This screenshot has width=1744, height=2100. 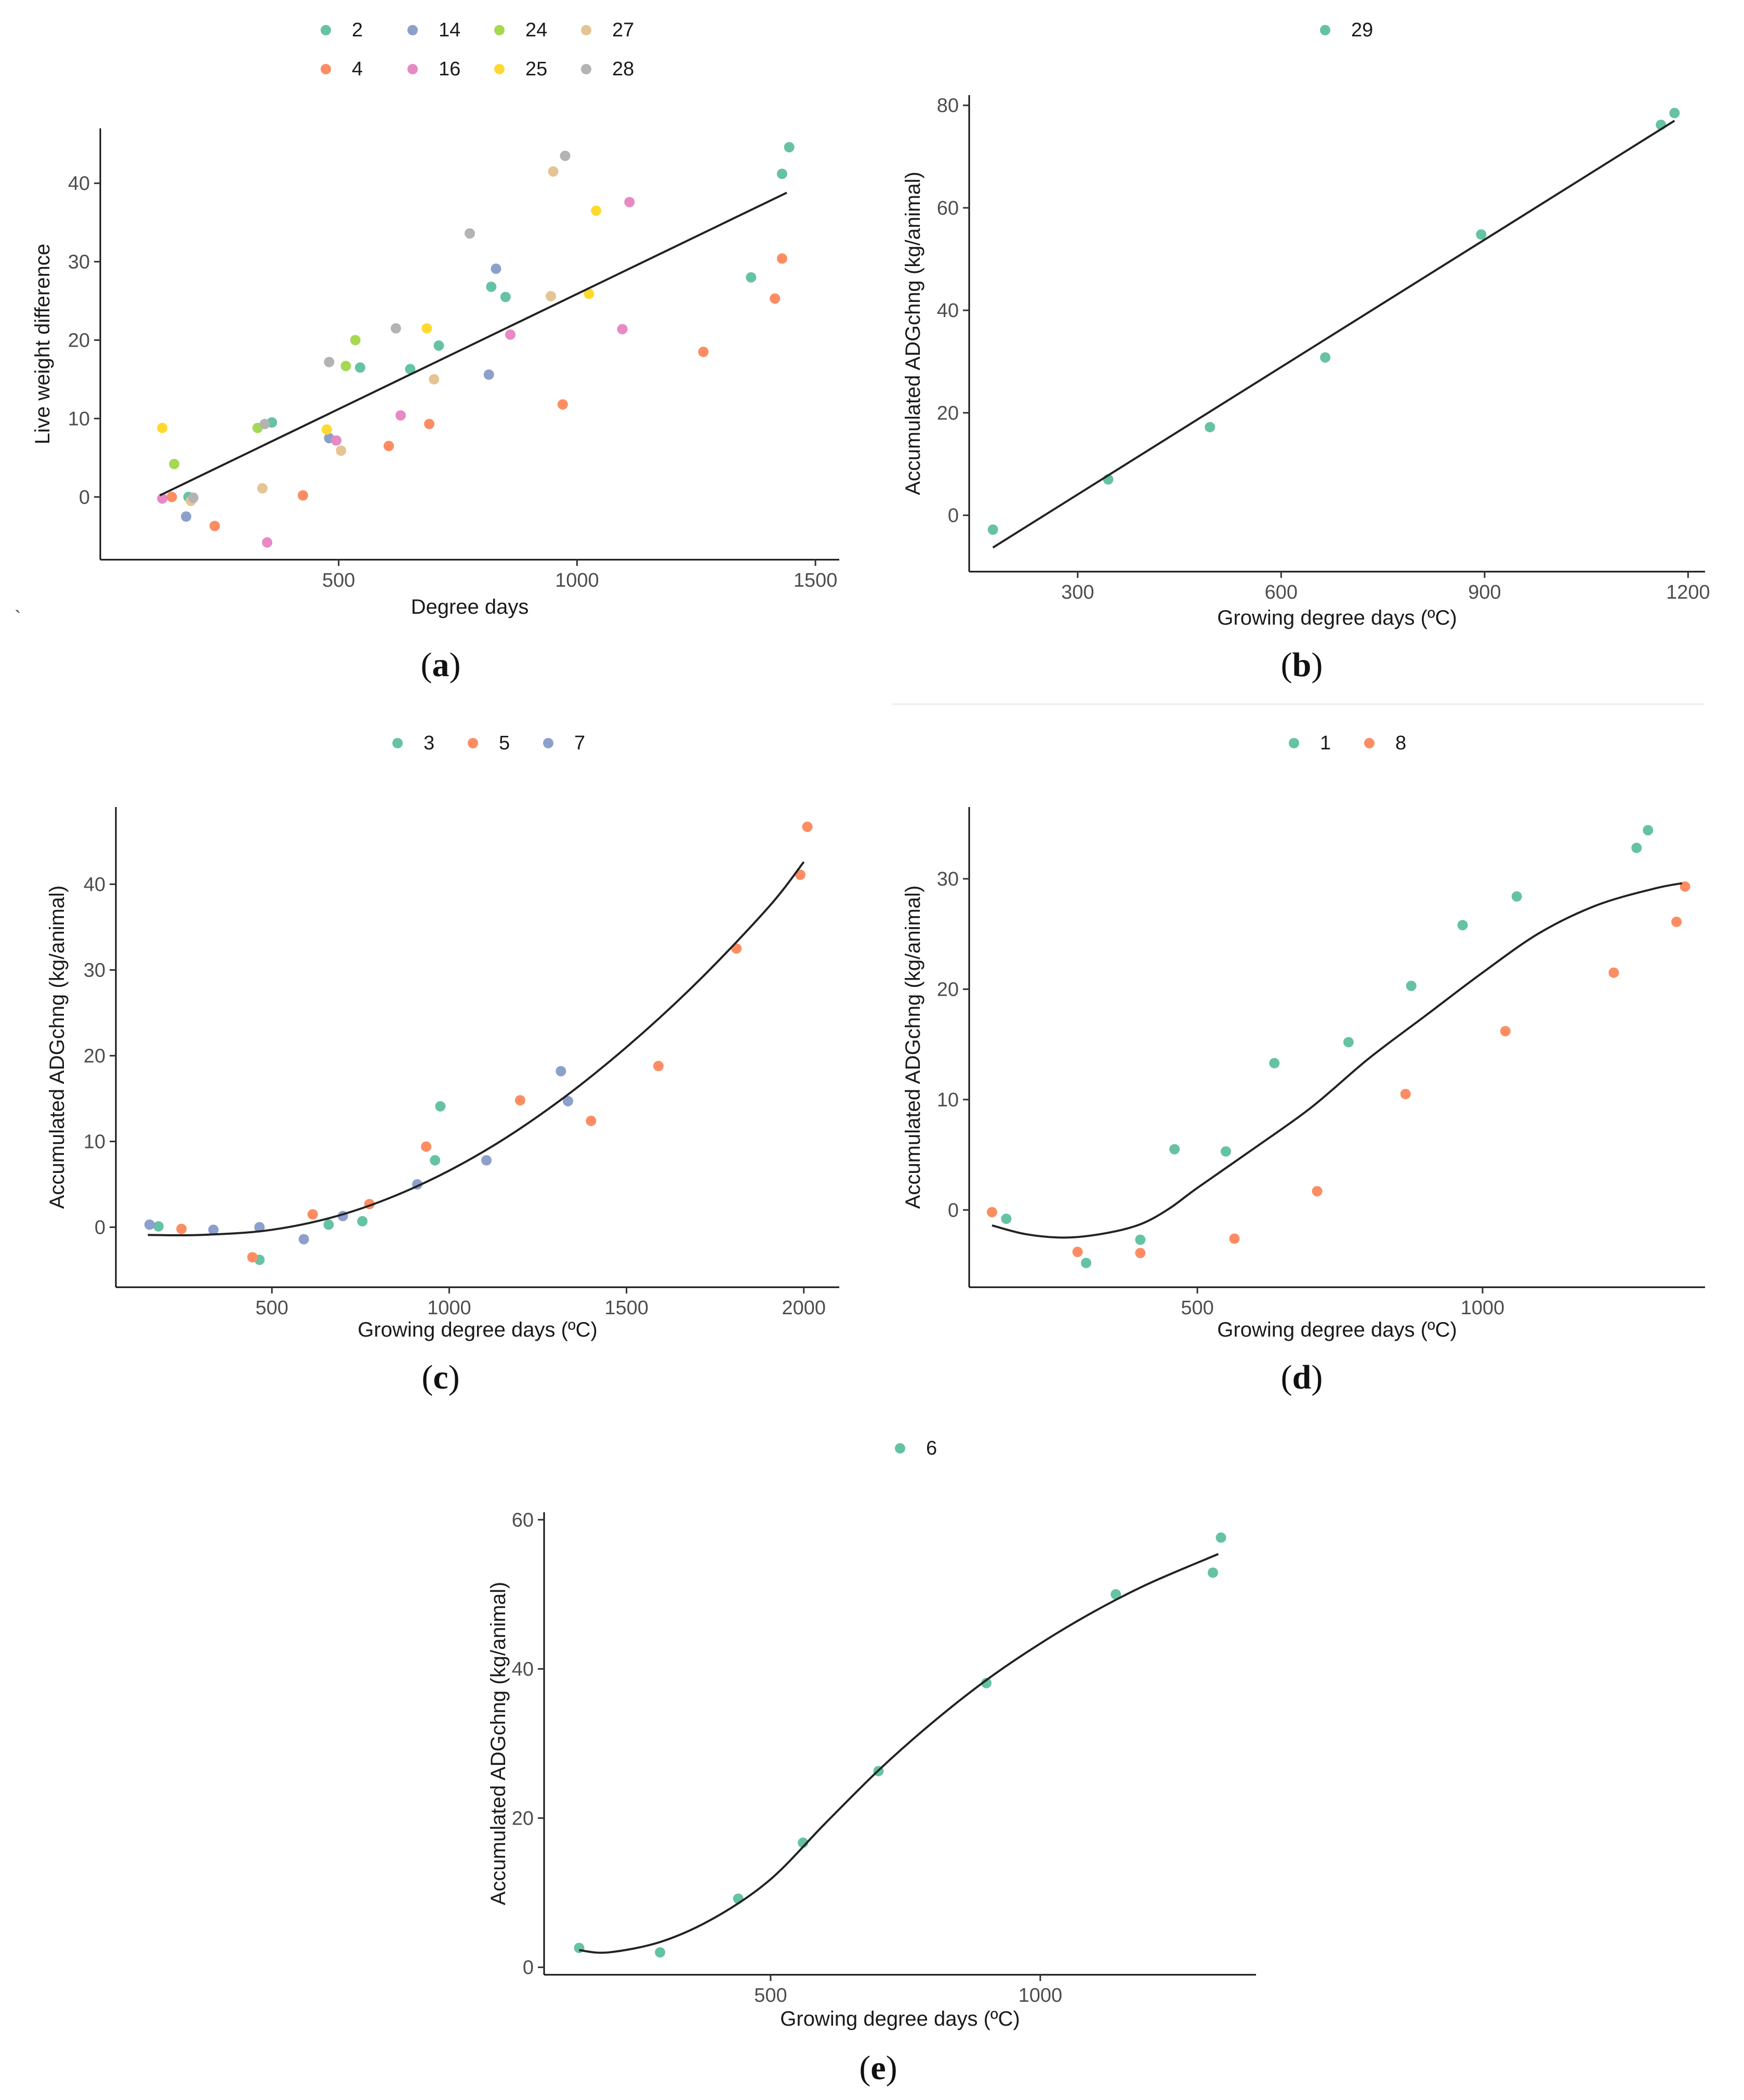 I want to click on y-tick-label: 40, so click(x=79, y=184).